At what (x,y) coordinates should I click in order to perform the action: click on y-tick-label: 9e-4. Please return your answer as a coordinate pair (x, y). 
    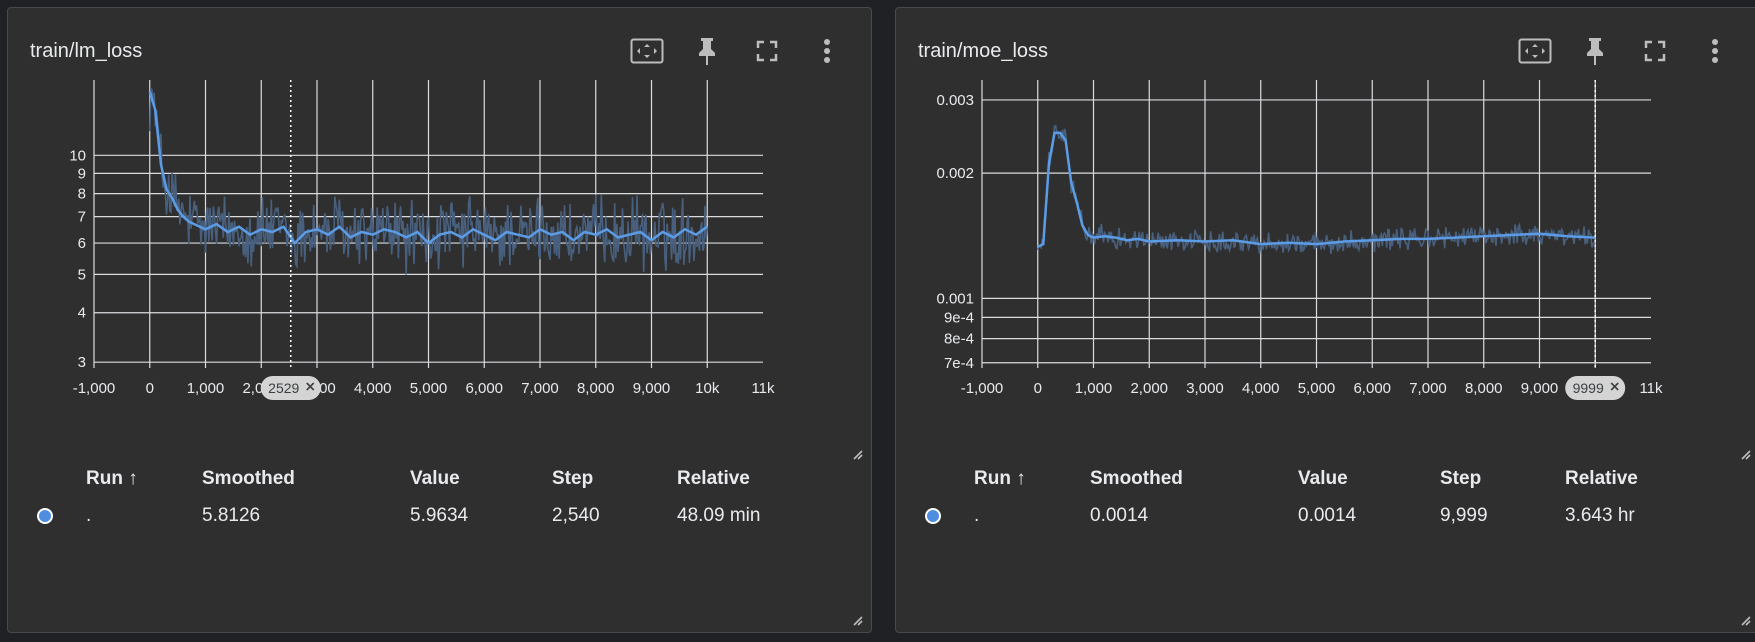
    Looking at the image, I should click on (959, 317).